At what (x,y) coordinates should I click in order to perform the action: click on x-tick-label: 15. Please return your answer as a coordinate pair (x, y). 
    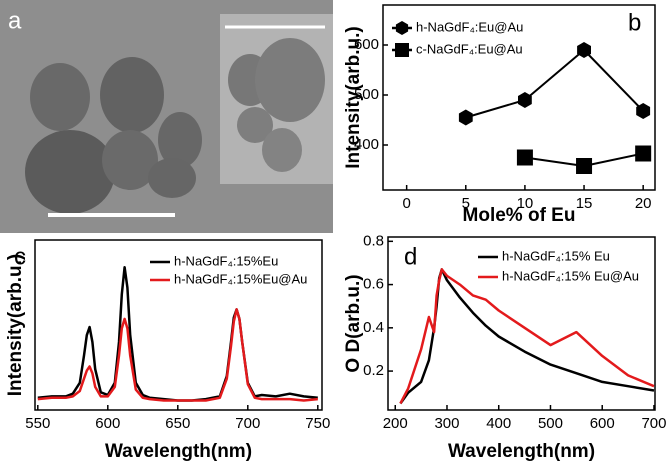
    Looking at the image, I should click on (584, 203).